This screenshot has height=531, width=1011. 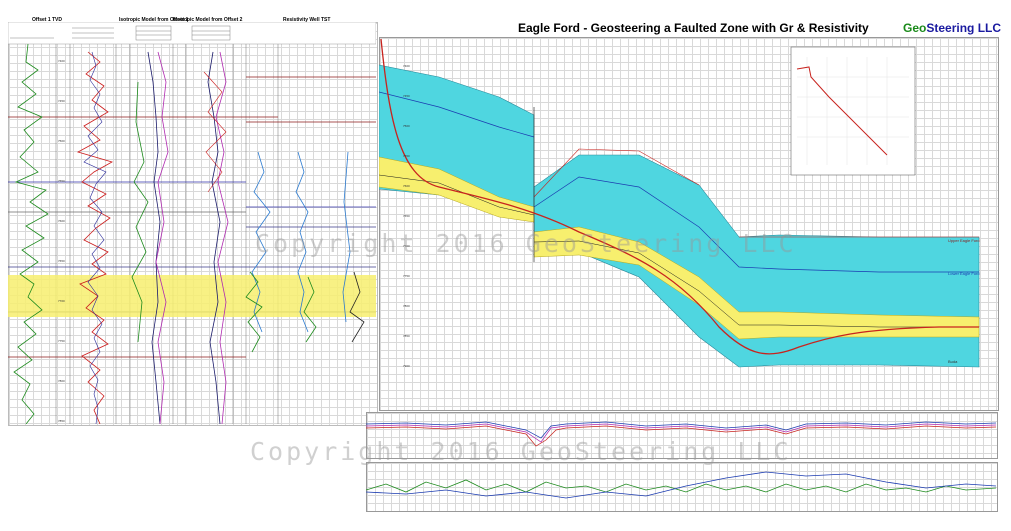 What do you see at coordinates (406, 366) in the screenshot?
I see `svg-text: 7900` at bounding box center [406, 366].